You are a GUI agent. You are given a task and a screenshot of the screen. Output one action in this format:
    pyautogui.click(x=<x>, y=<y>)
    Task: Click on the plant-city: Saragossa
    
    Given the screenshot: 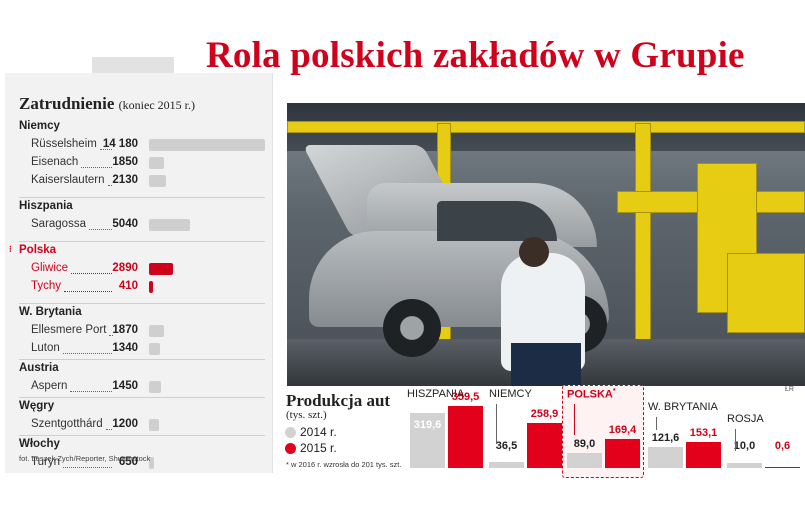 What is the action you would take?
    pyautogui.click(x=58, y=224)
    